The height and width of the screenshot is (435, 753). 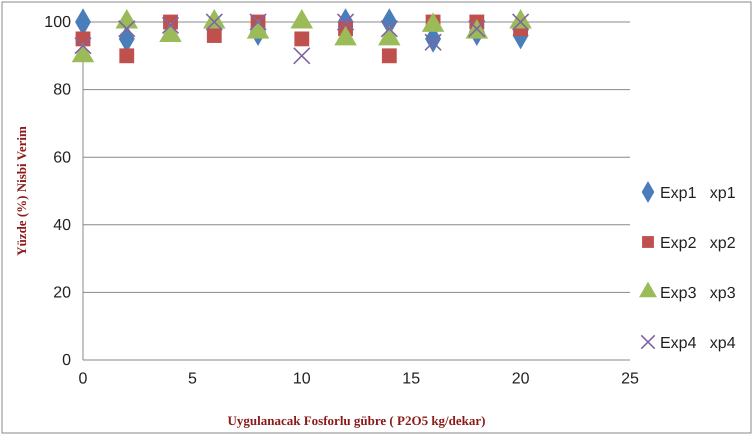 I want to click on y-tick-label: 20, so click(x=62, y=293).